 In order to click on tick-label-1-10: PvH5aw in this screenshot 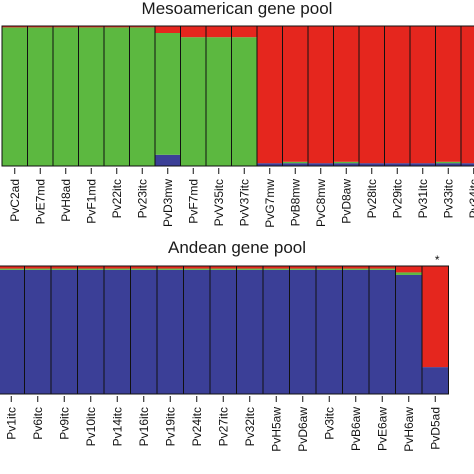, I will do `click(276, 429)`.